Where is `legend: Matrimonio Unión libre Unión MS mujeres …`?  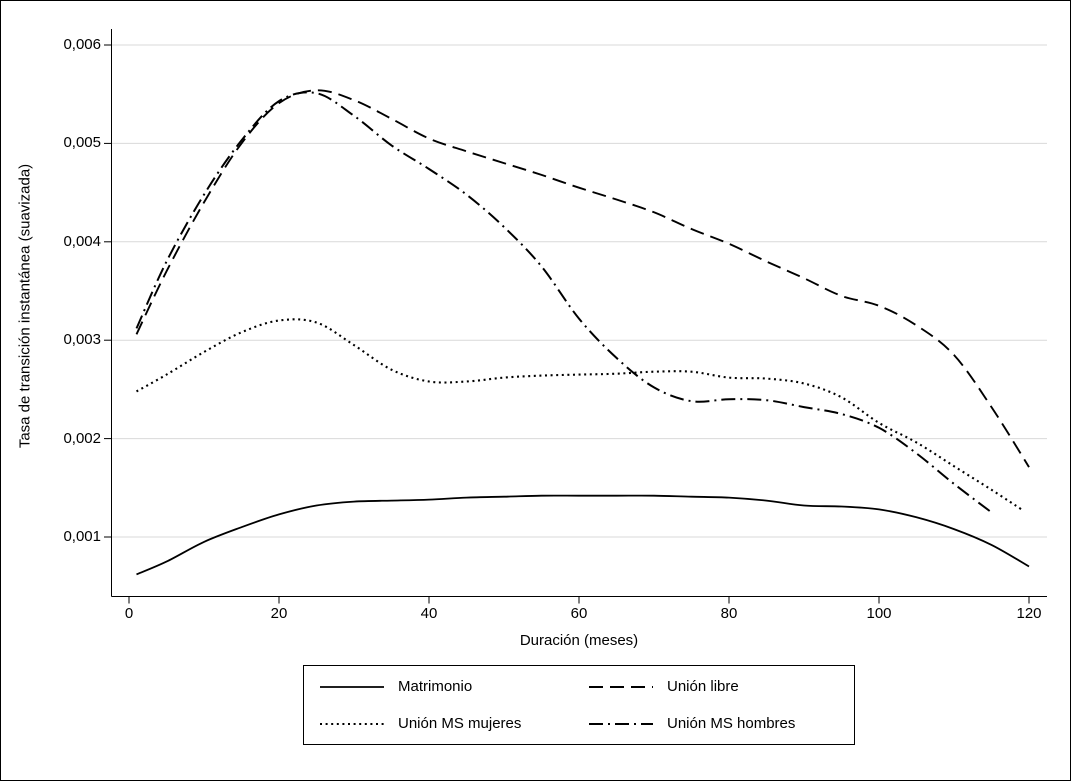 legend: Matrimonio Unión libre Unión MS mujeres … is located at coordinates (579, 705).